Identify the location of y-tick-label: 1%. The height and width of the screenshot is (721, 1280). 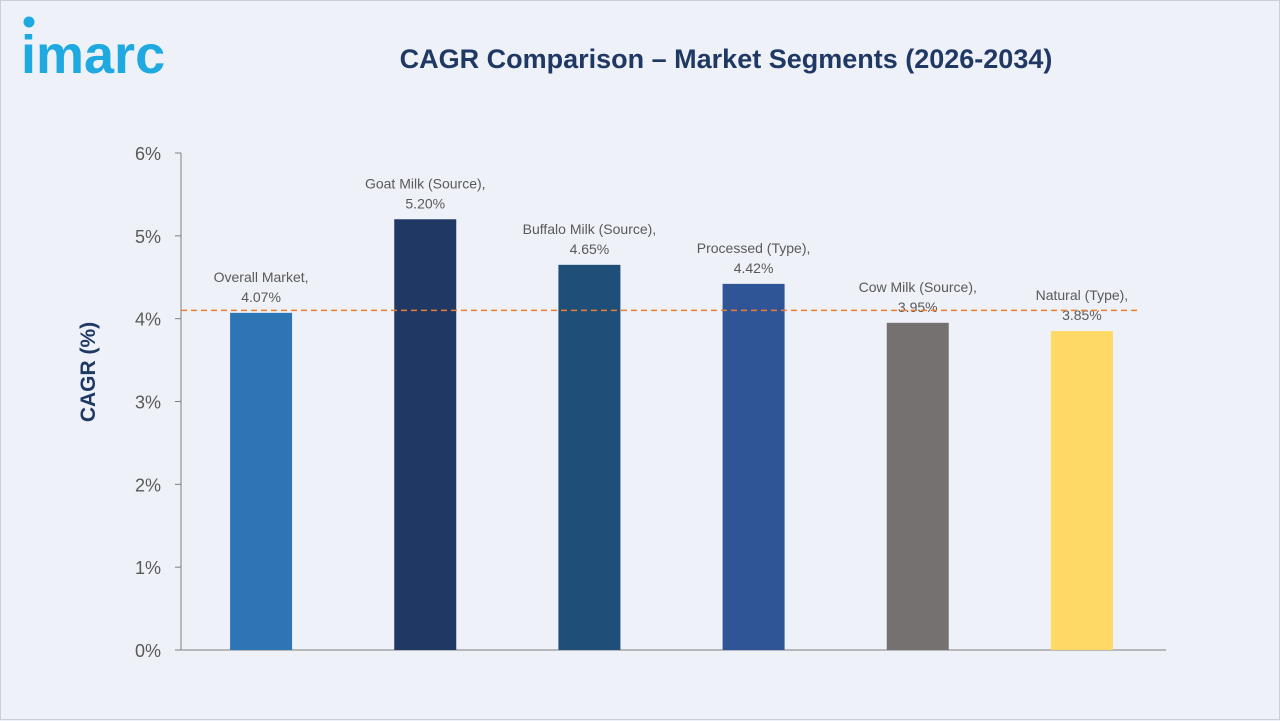
(148, 568).